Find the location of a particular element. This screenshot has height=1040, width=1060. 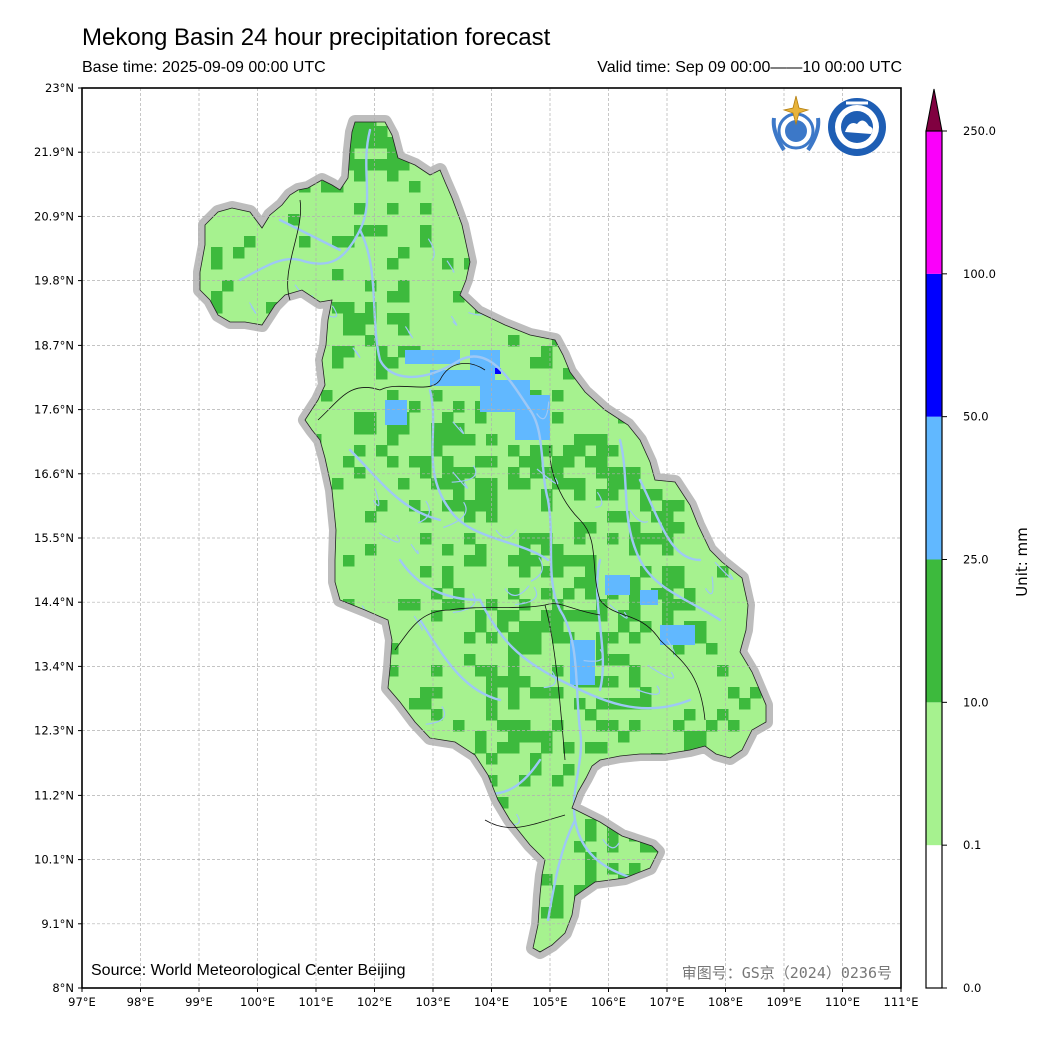

latitude-tick-label: 11.2°N is located at coordinates (54, 795).